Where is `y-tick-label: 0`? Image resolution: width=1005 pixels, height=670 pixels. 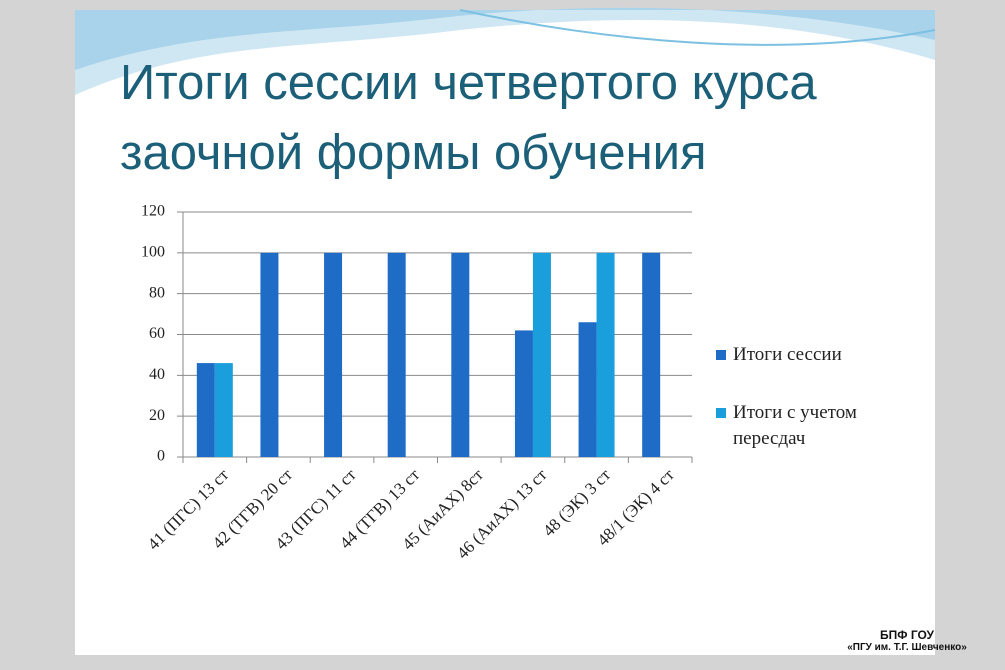
y-tick-label: 0 is located at coordinates (161, 456).